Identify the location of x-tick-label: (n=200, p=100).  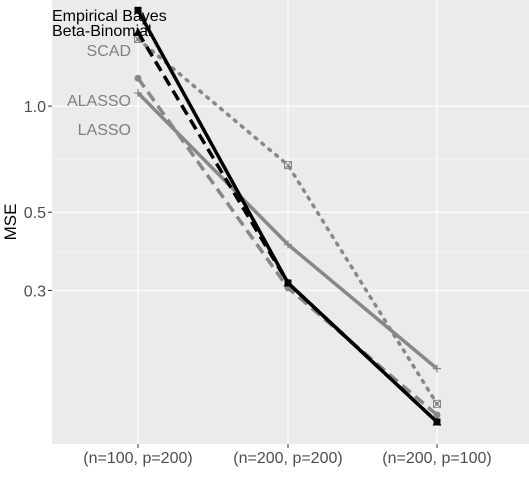
(436, 458).